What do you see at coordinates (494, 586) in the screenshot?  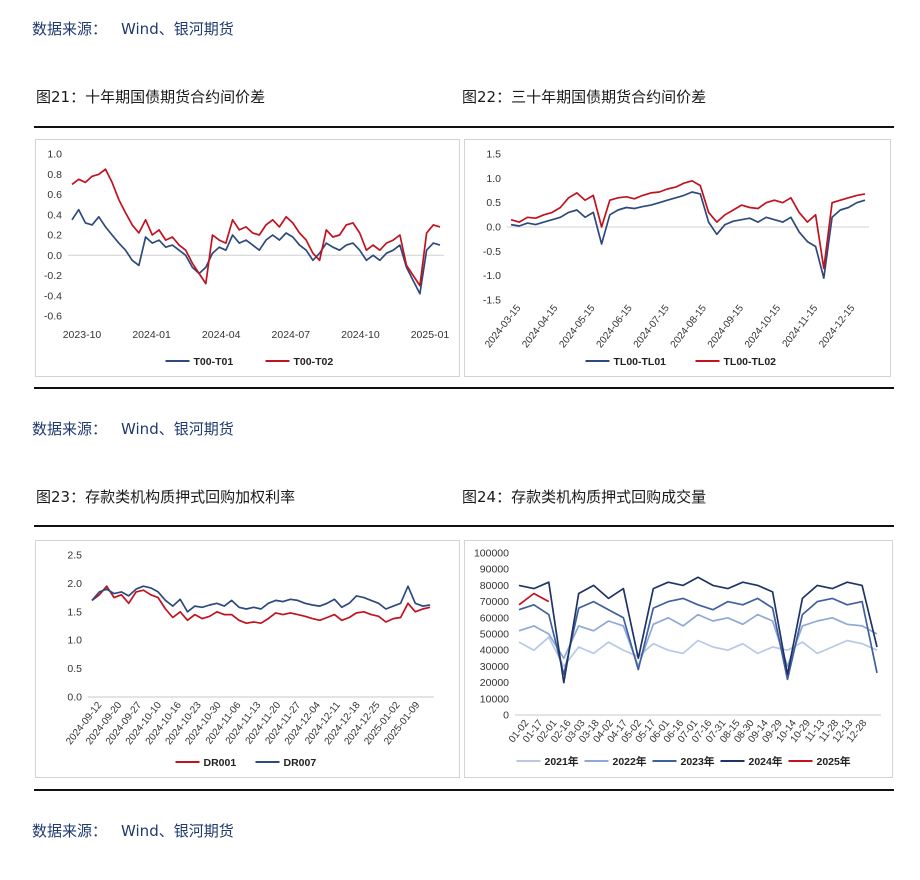 I see `y-tick-label: 80000` at bounding box center [494, 586].